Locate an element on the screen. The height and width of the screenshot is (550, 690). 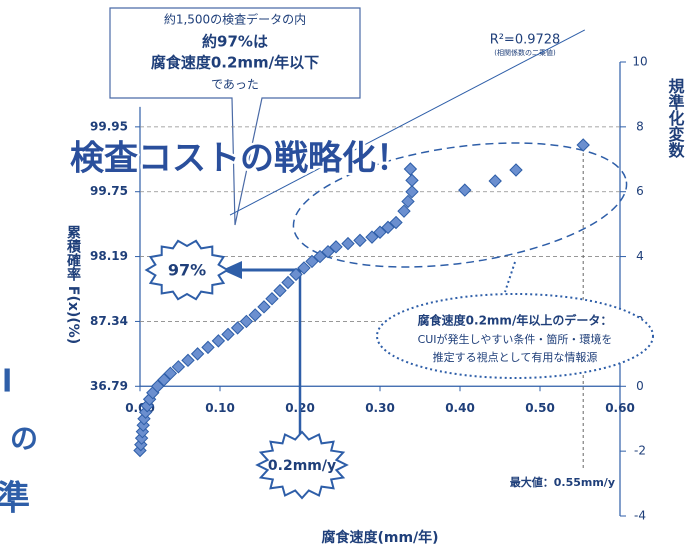
y2-tick-label: -4 is located at coordinates (640, 516).